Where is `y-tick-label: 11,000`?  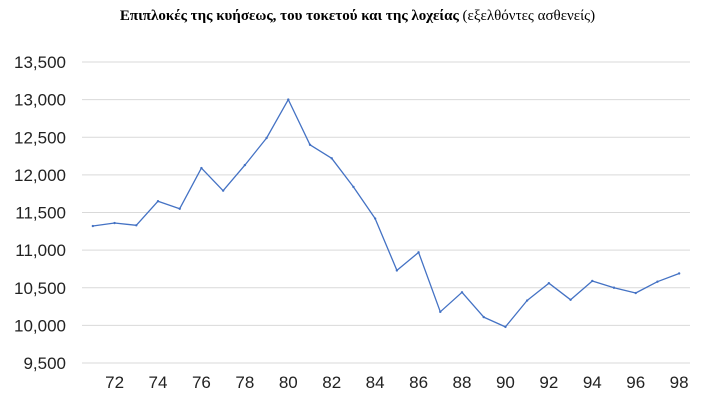 y-tick-label: 11,000 is located at coordinates (40, 250).